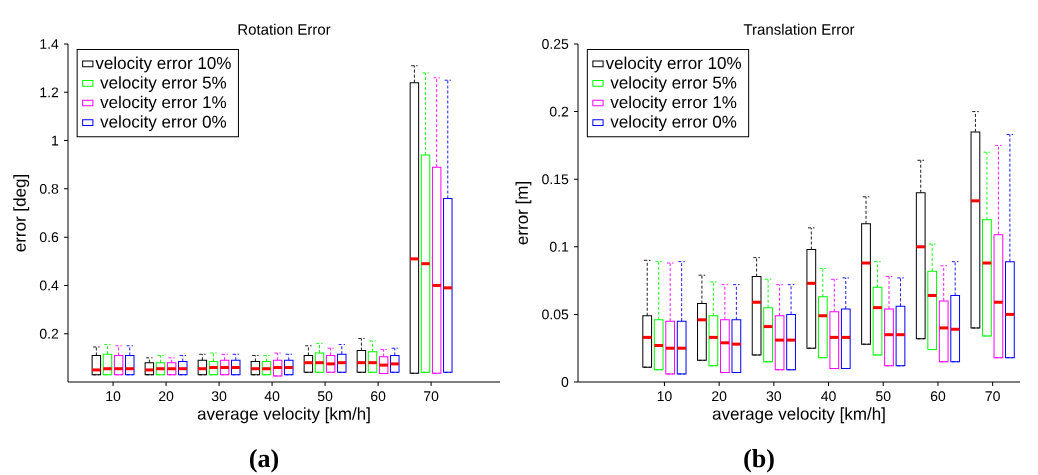  I want to click on y-tick-label: 0.4, so click(49, 285).